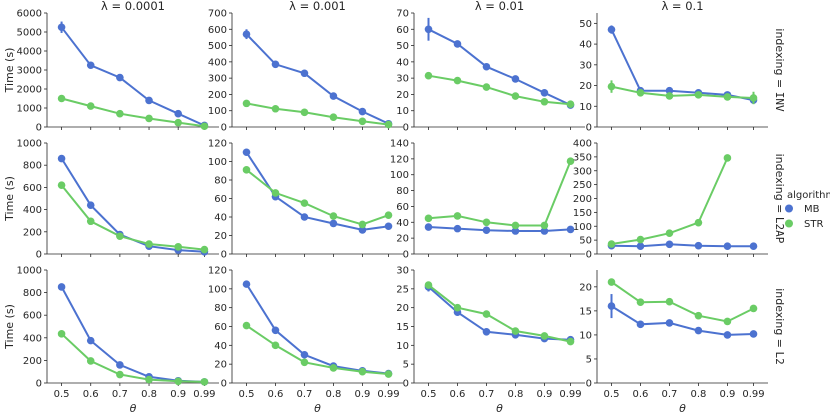  I want to click on row-title: indexing = L2, so click(779, 326).